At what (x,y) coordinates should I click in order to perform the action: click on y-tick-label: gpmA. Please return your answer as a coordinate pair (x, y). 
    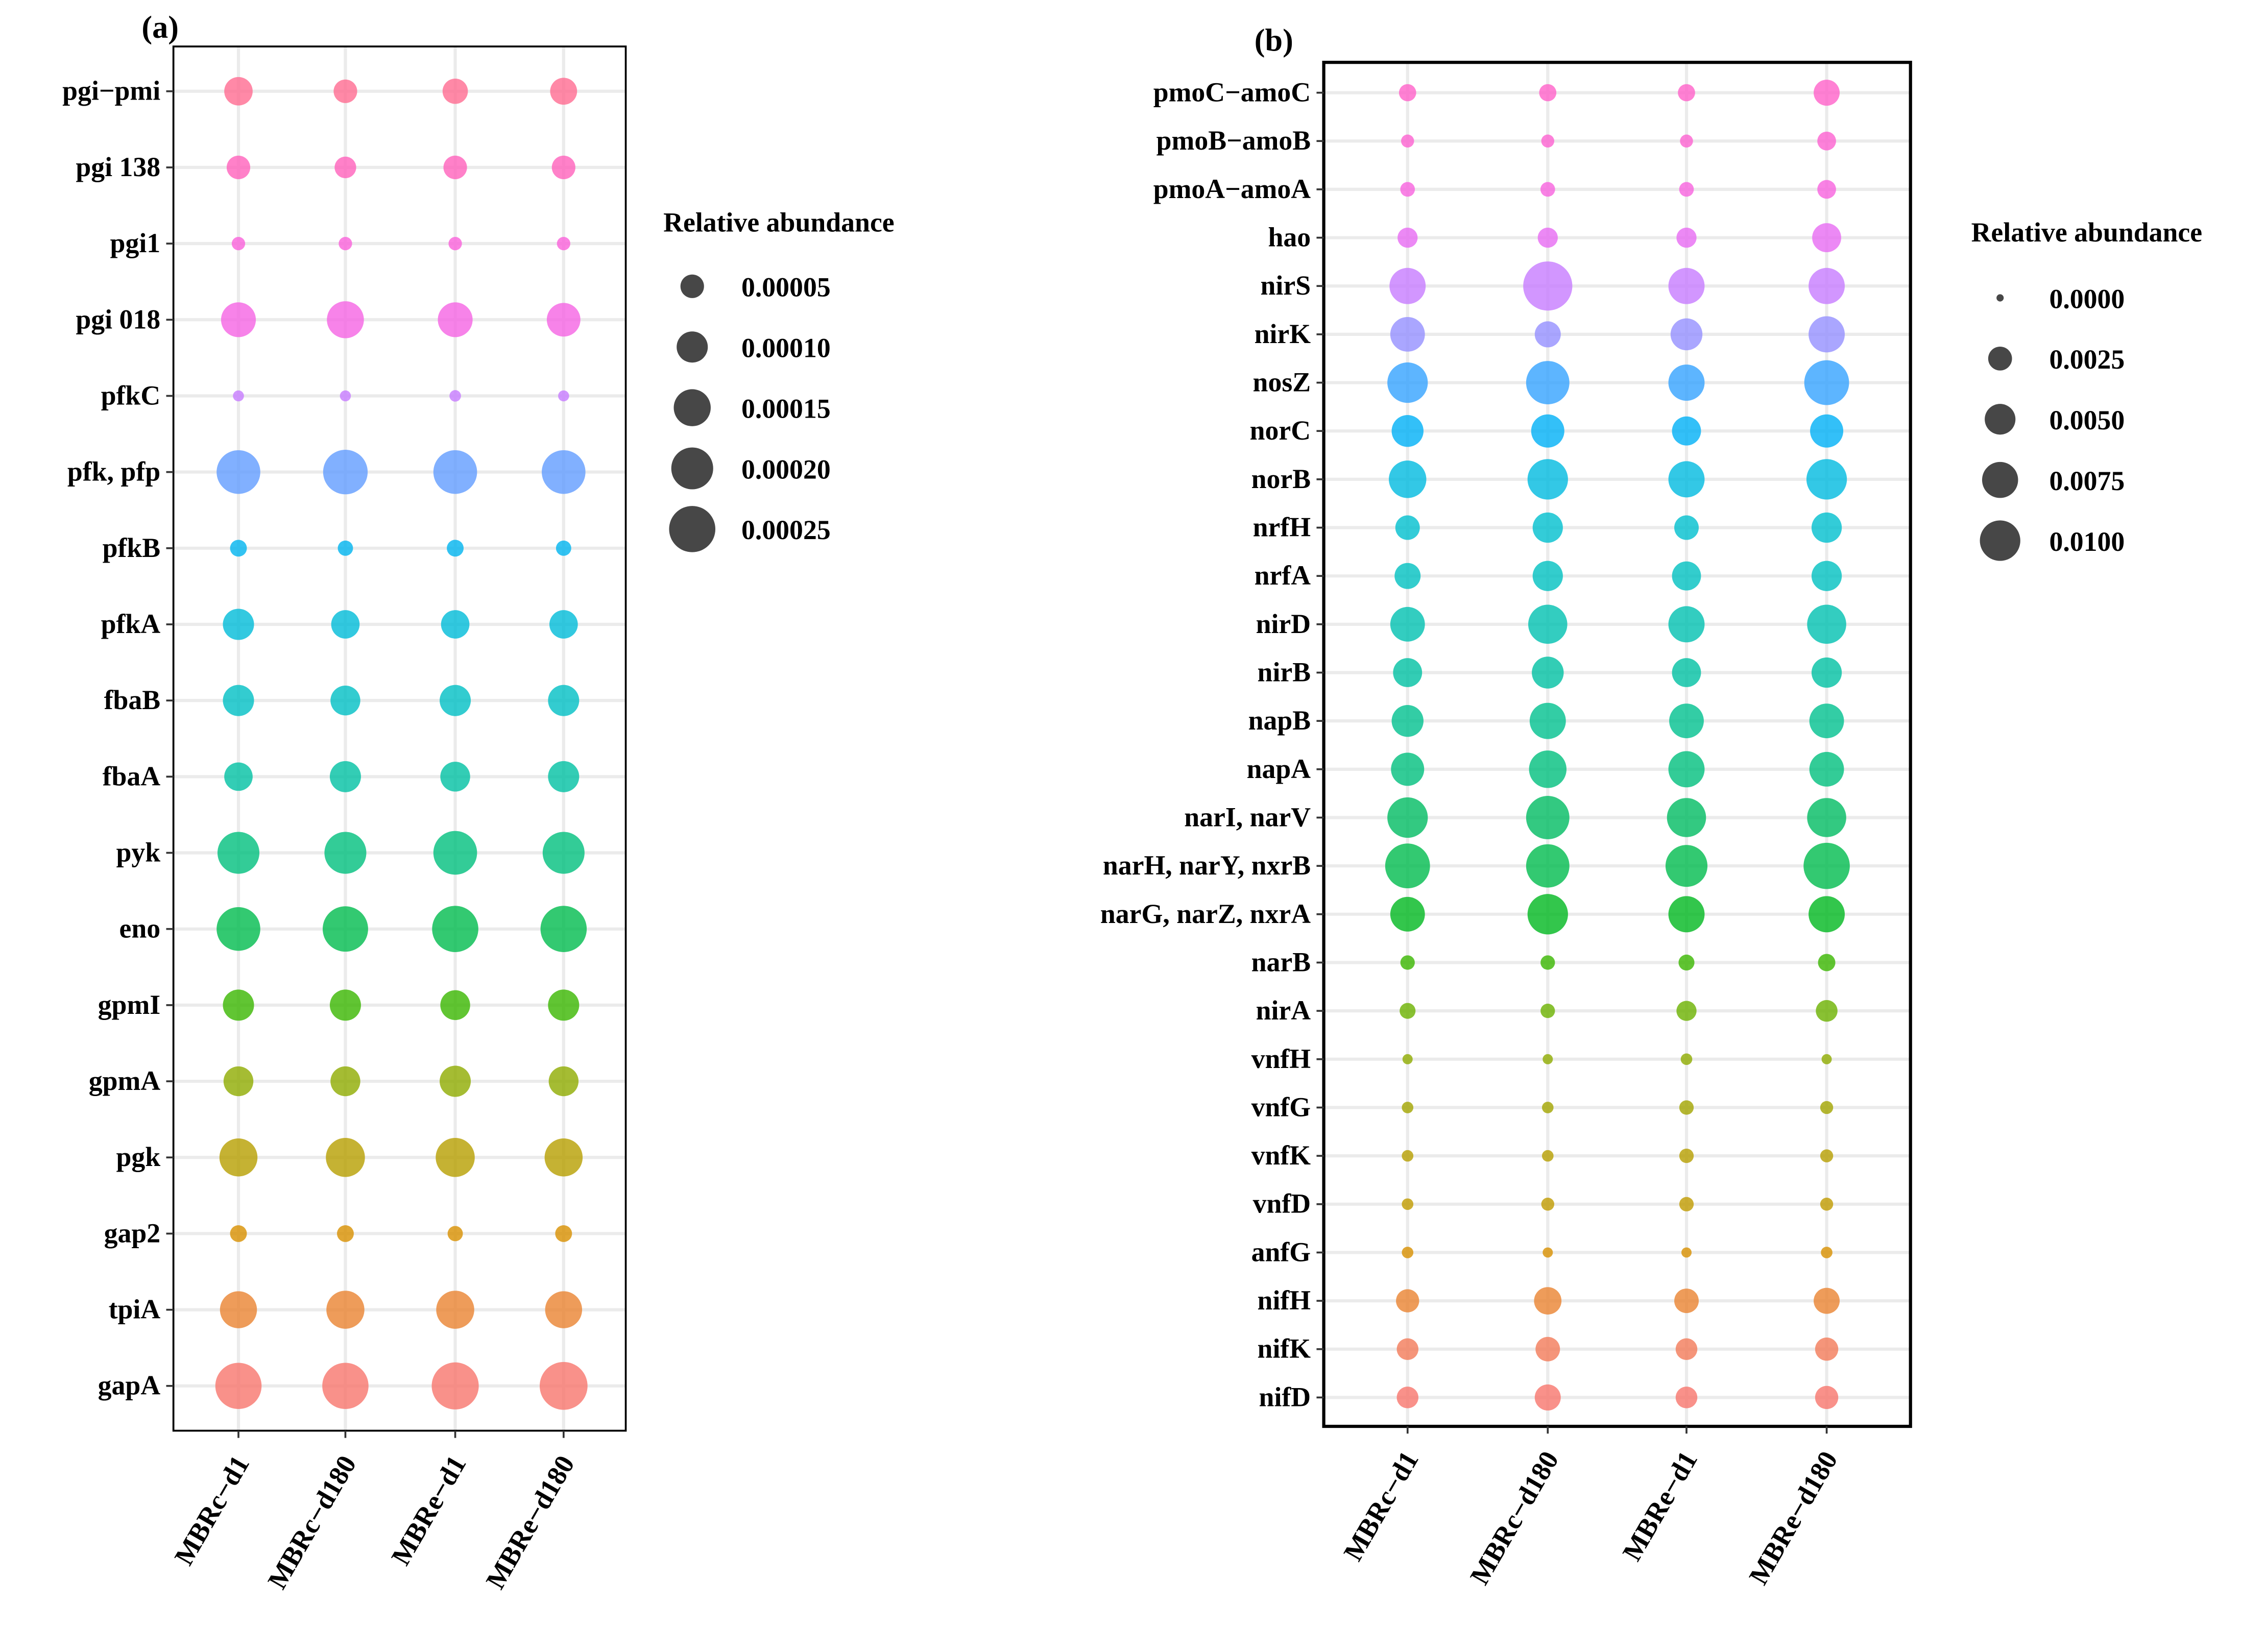
    Looking at the image, I should click on (125, 1080).